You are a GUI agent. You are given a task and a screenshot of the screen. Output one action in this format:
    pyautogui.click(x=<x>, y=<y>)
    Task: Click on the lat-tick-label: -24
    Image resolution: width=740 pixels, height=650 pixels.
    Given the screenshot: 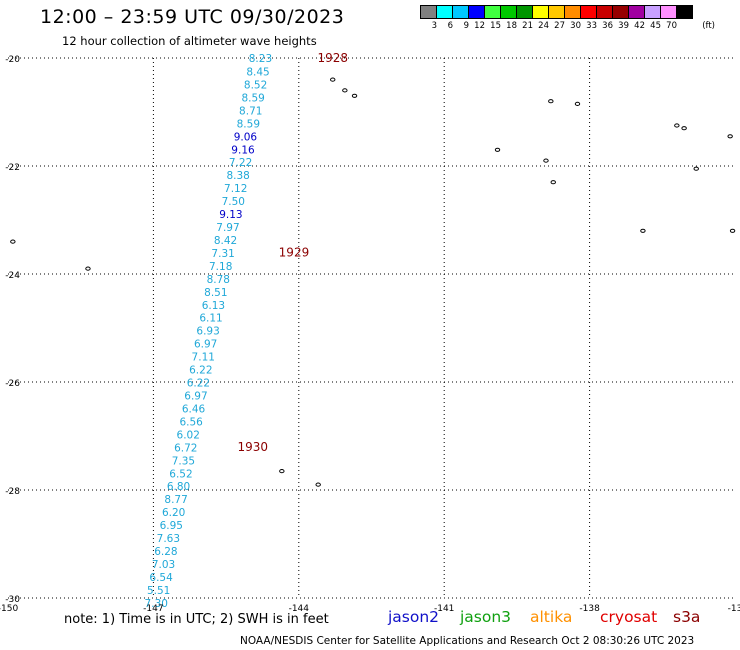 What is the action you would take?
    pyautogui.click(x=12, y=276)
    